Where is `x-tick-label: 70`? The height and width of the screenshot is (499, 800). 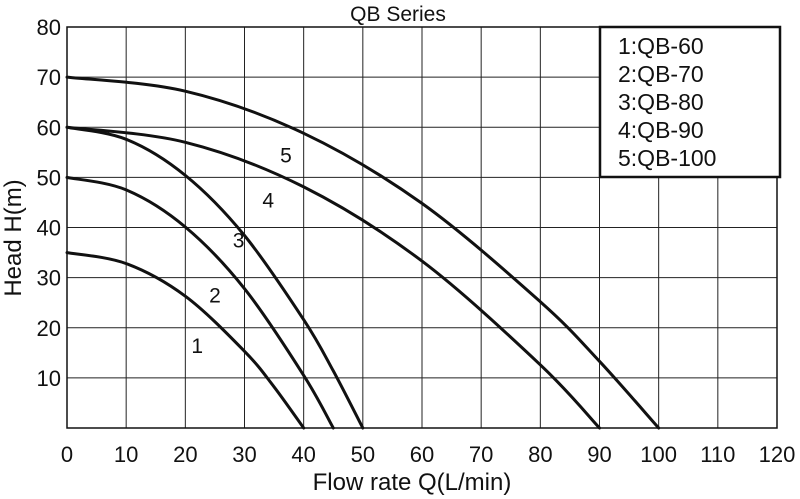 x-tick-label: 70 is located at coordinates (481, 454).